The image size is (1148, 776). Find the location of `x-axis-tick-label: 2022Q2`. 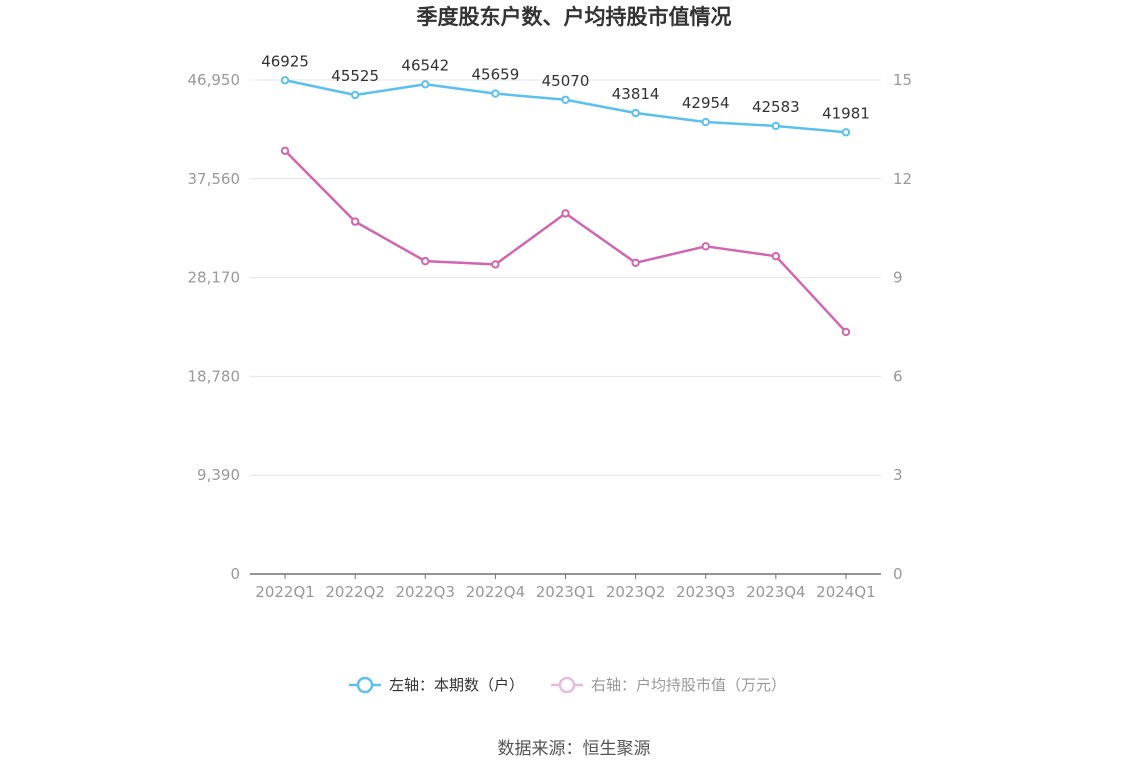

x-axis-tick-label: 2022Q2 is located at coordinates (355, 592).